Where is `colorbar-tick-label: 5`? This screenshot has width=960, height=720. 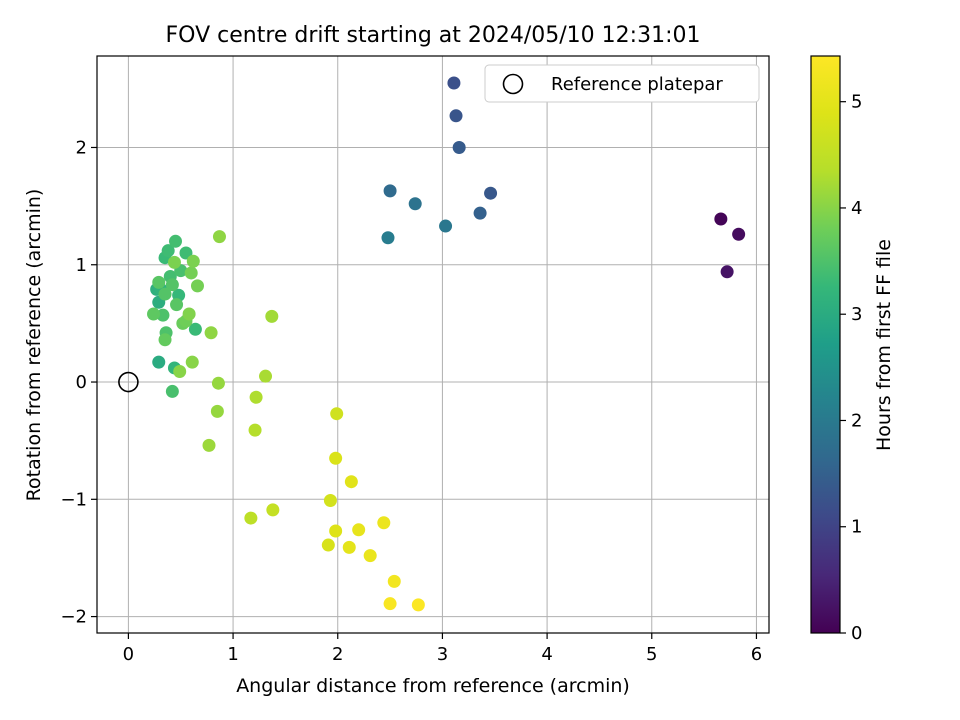
colorbar-tick-label: 5 is located at coordinates (856, 102).